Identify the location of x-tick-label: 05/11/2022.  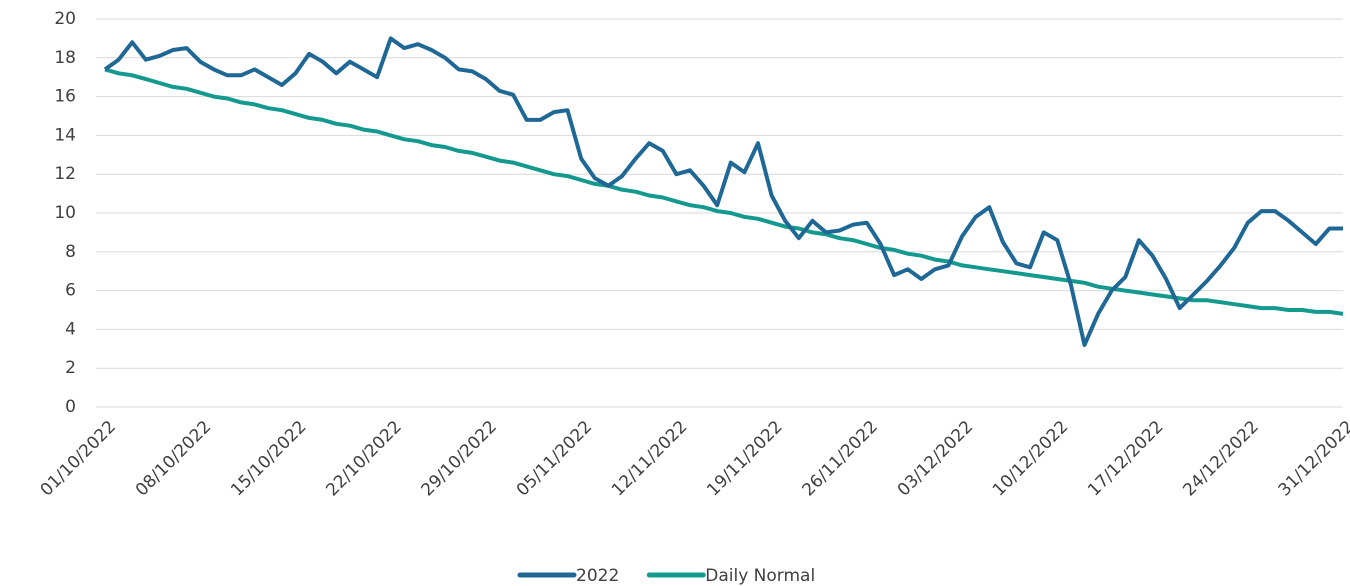
(554, 458).